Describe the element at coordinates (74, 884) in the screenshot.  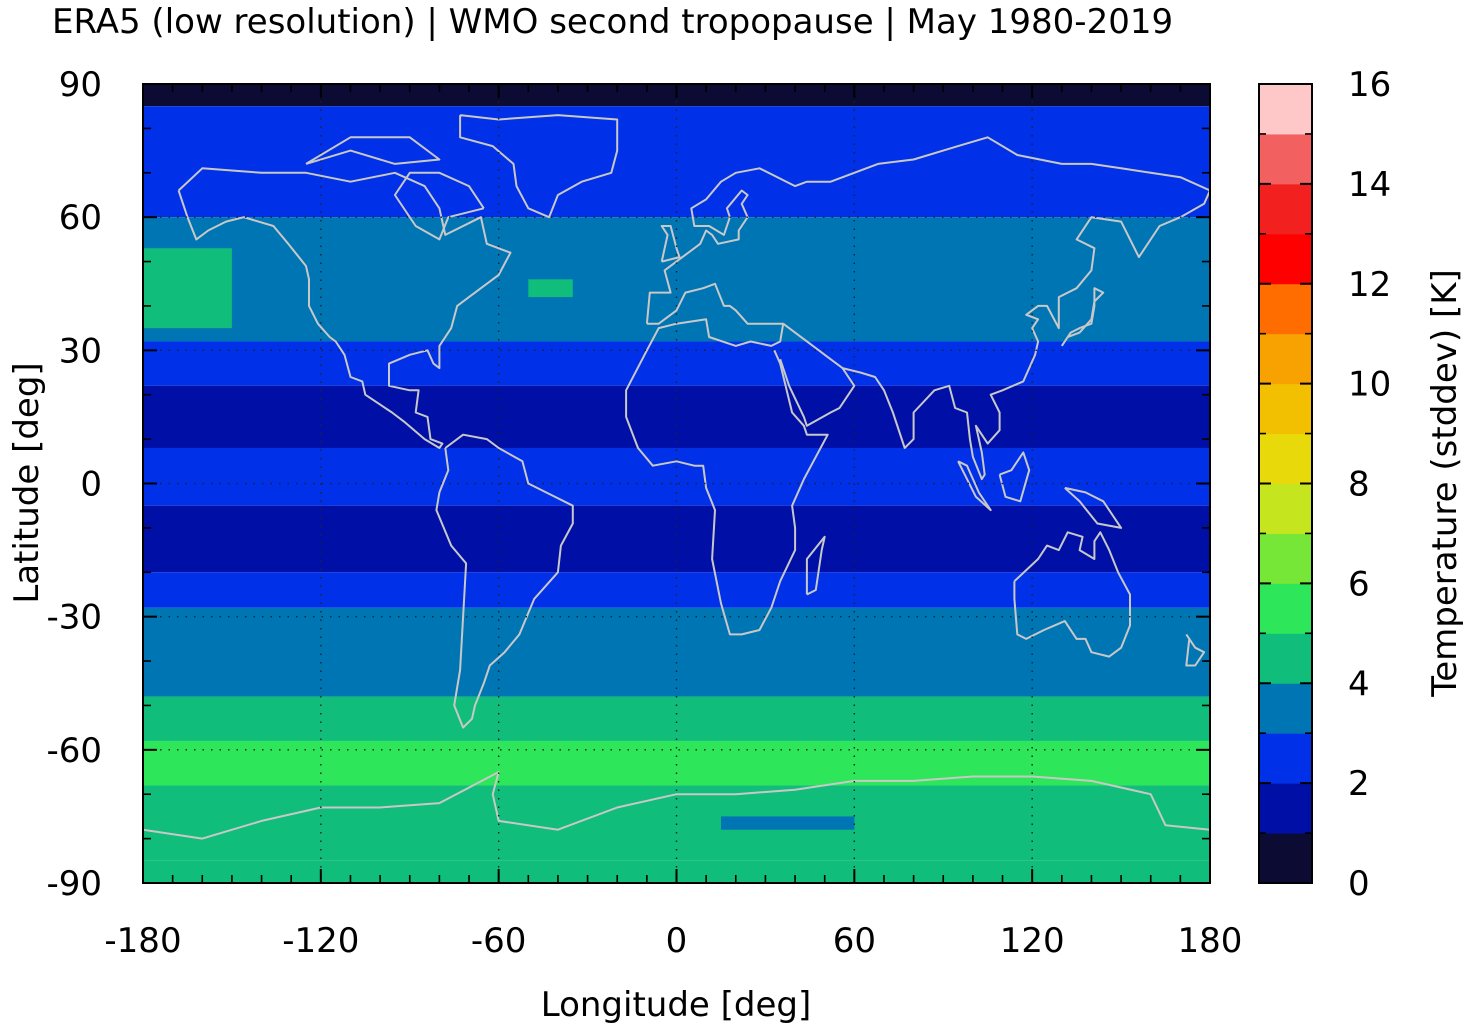
I see `y-tick-label: -90` at that location.